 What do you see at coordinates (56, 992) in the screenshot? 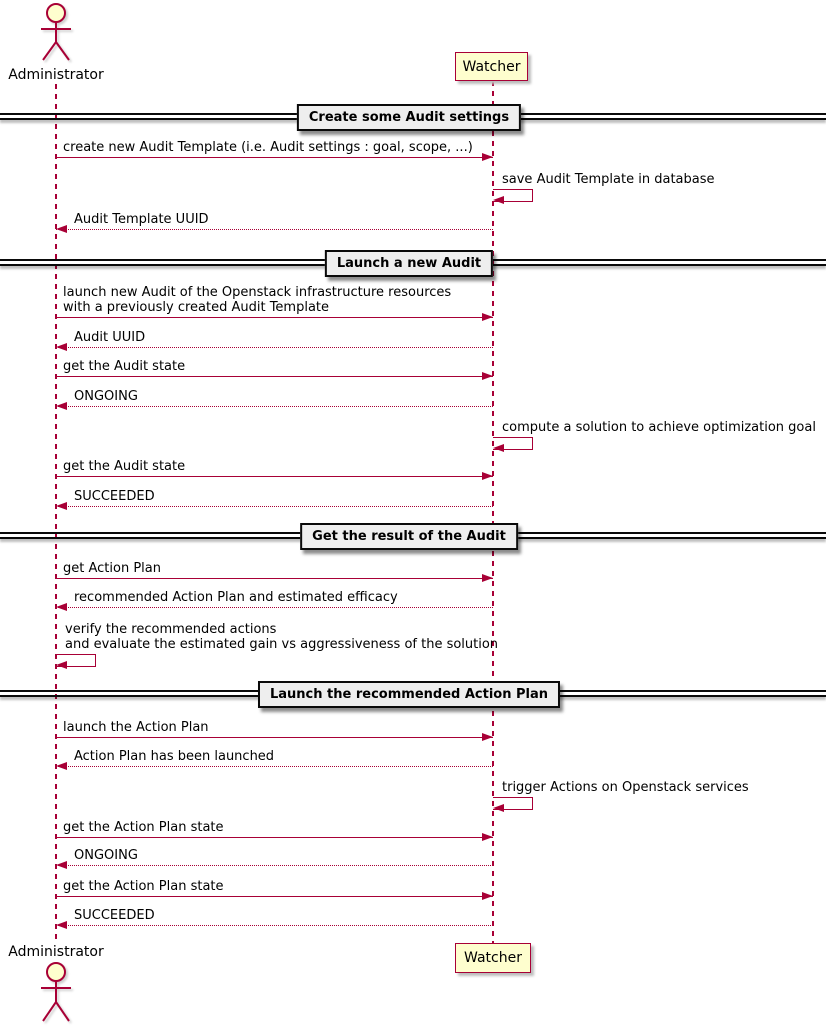
I see `actor-icon-administrator-bottom` at bounding box center [56, 992].